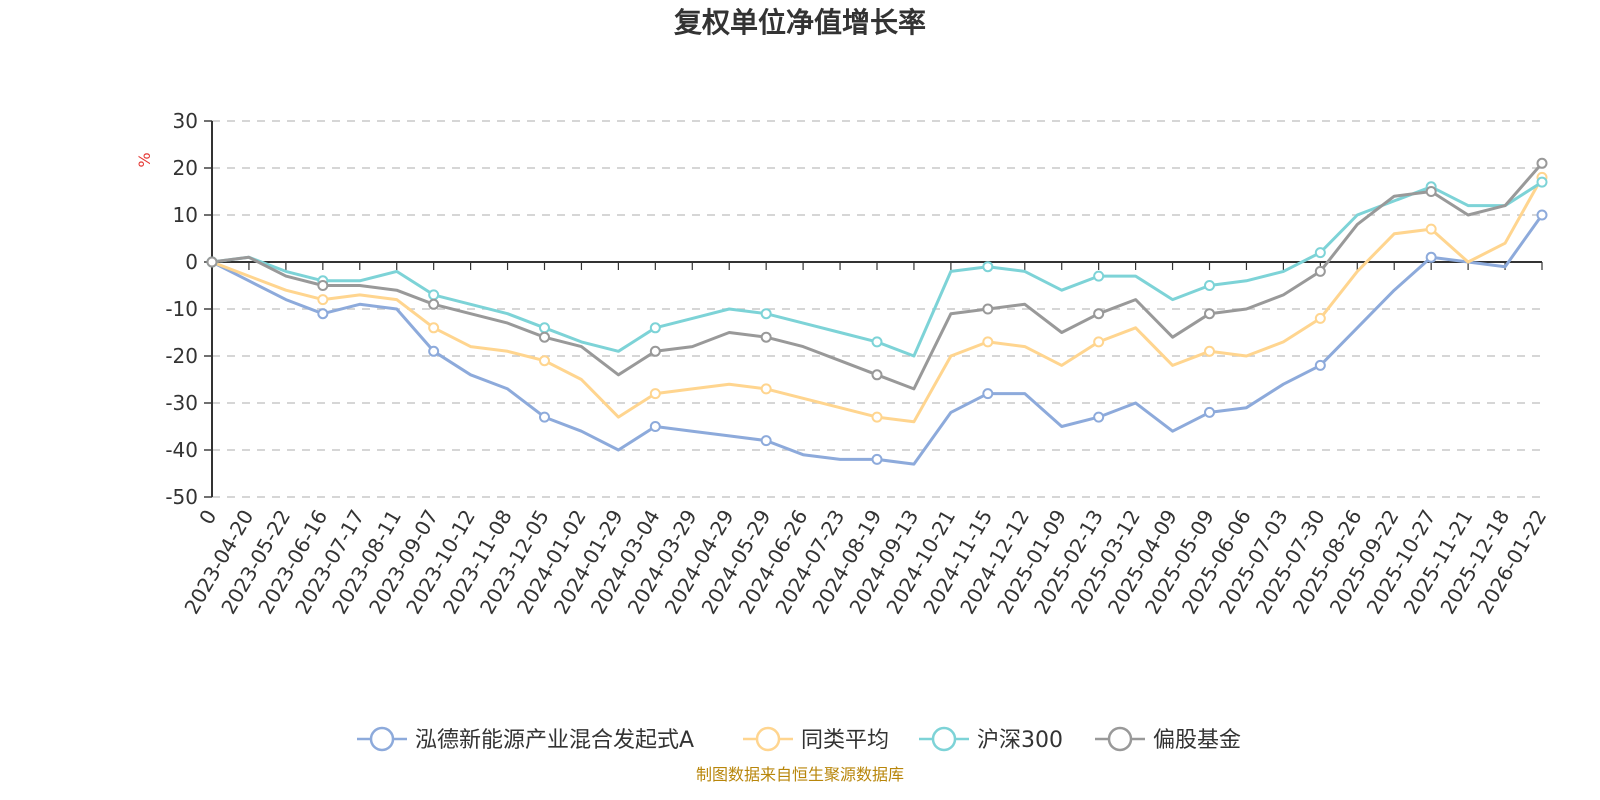 This screenshot has height=800, width=1600. I want to click on legend: 泓德新能源产业混合发起式A 同类平均 沪深300 偏股基金, so click(799, 739).